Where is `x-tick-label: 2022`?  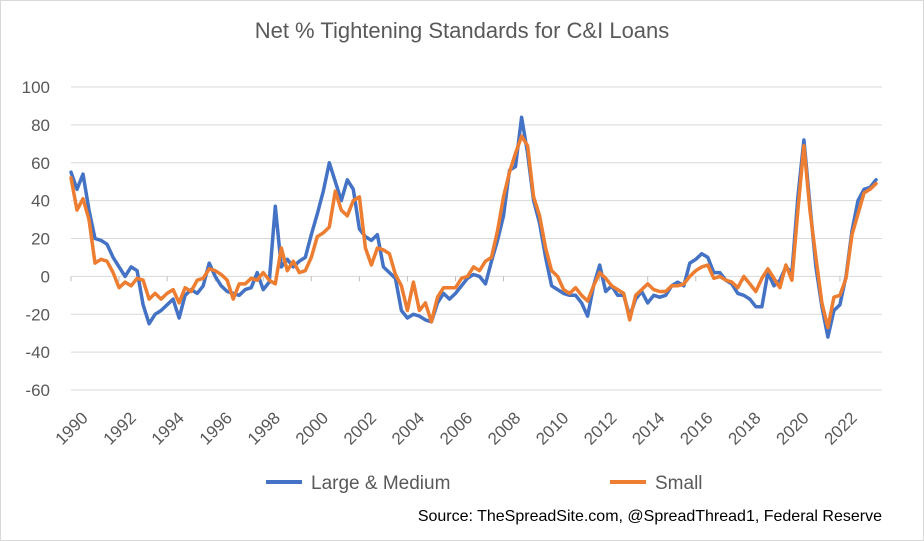
x-tick-label: 2022 is located at coordinates (841, 428).